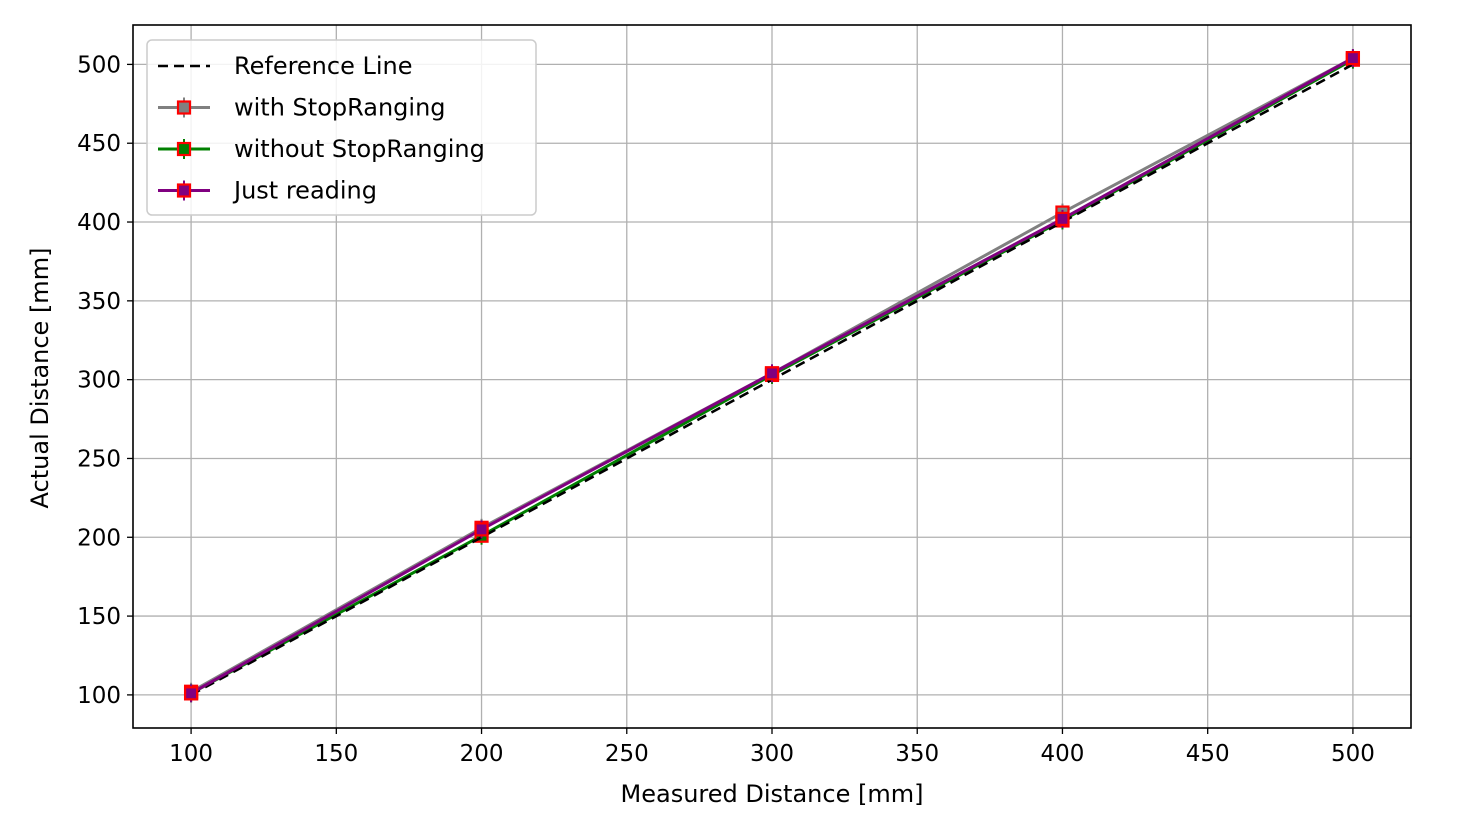  I want to click on legend-item-just-reading: Just reading, so click(267, 191).